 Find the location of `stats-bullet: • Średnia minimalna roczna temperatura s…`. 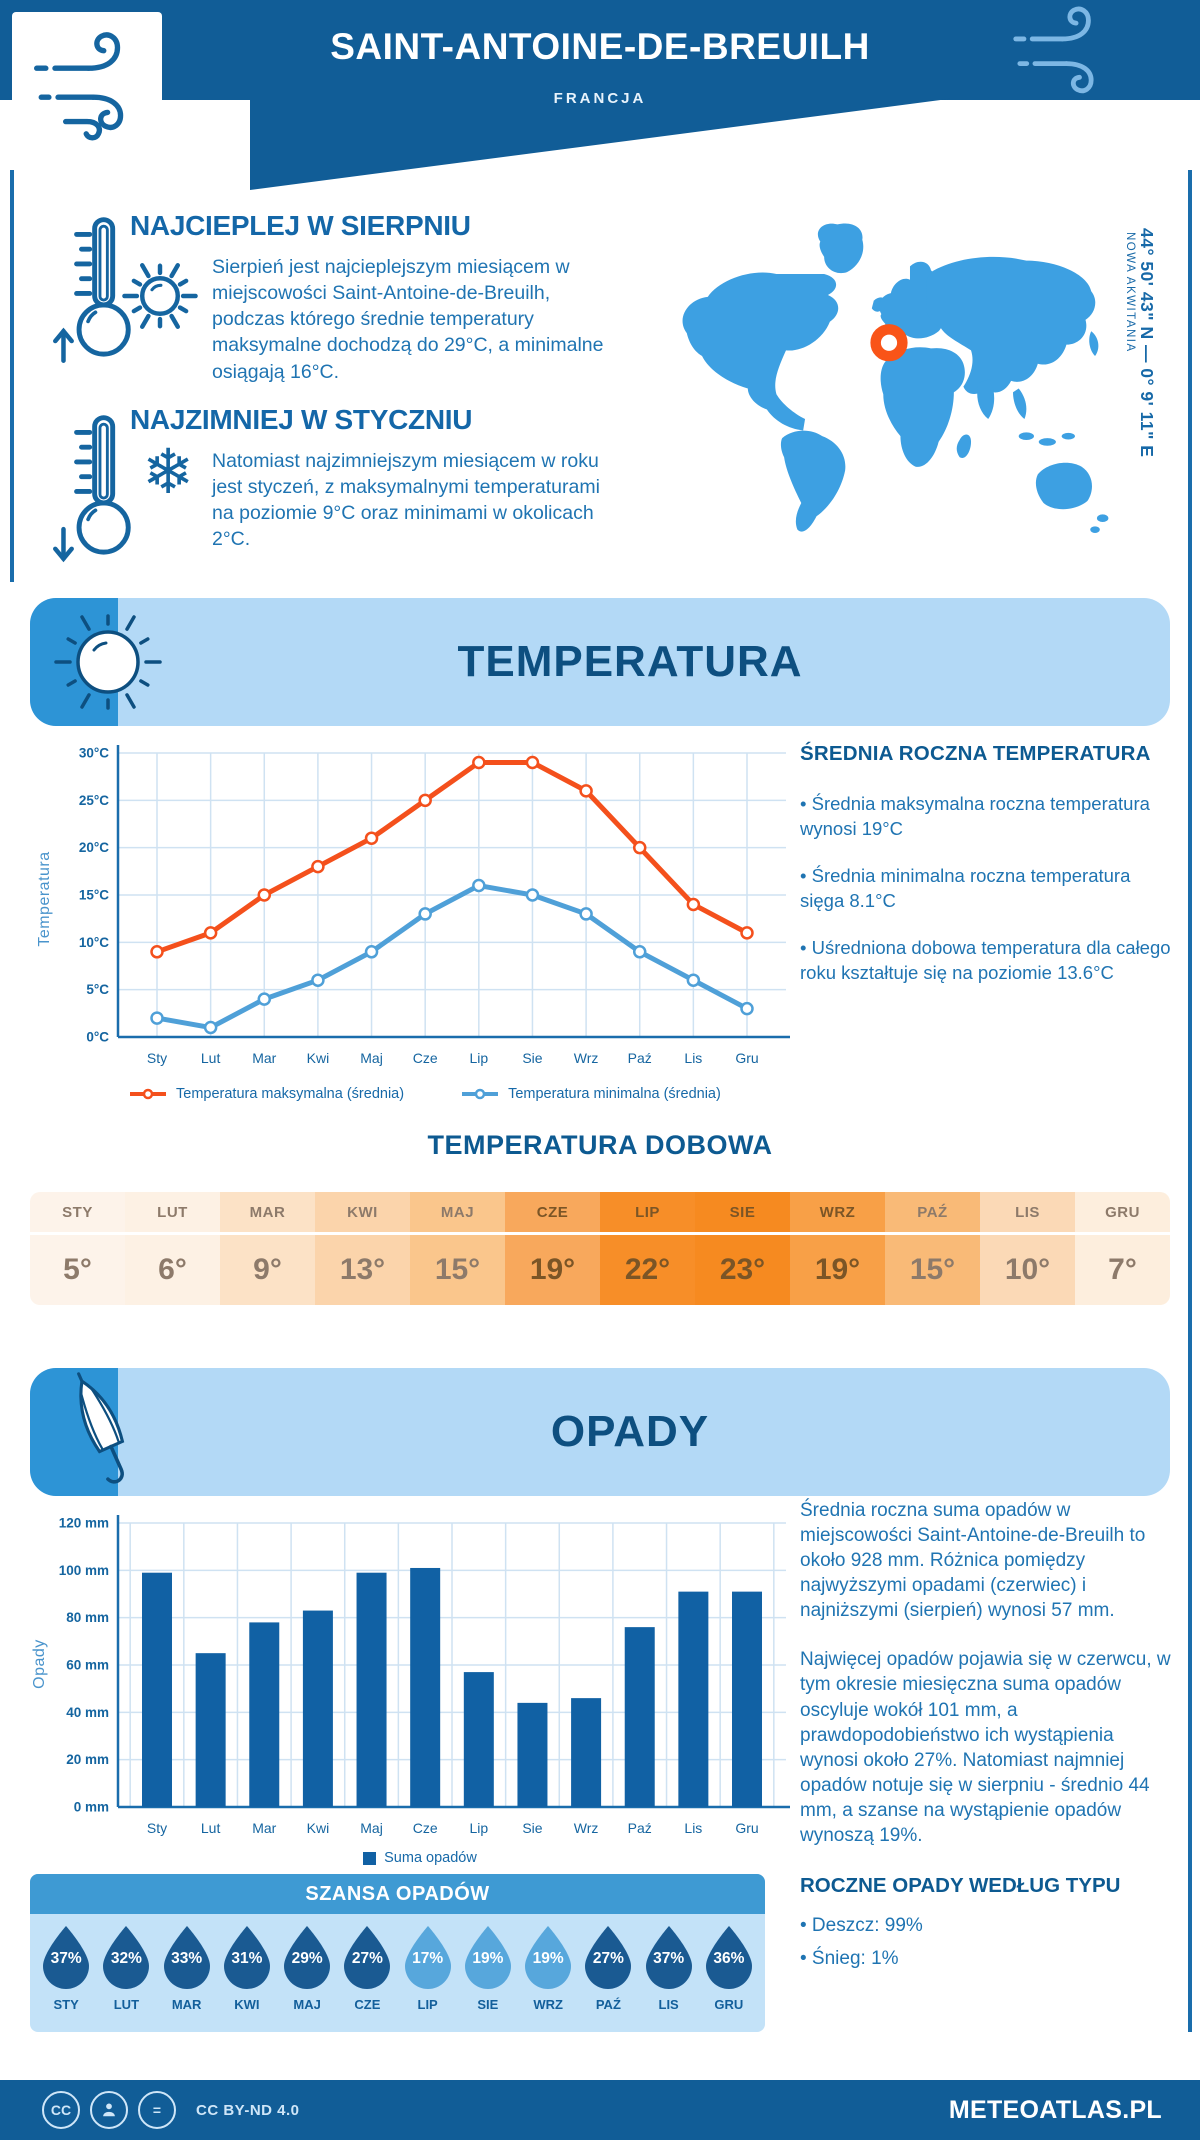

stats-bullet: • Średnia minimalna roczna temperatura s… is located at coordinates (965, 887).